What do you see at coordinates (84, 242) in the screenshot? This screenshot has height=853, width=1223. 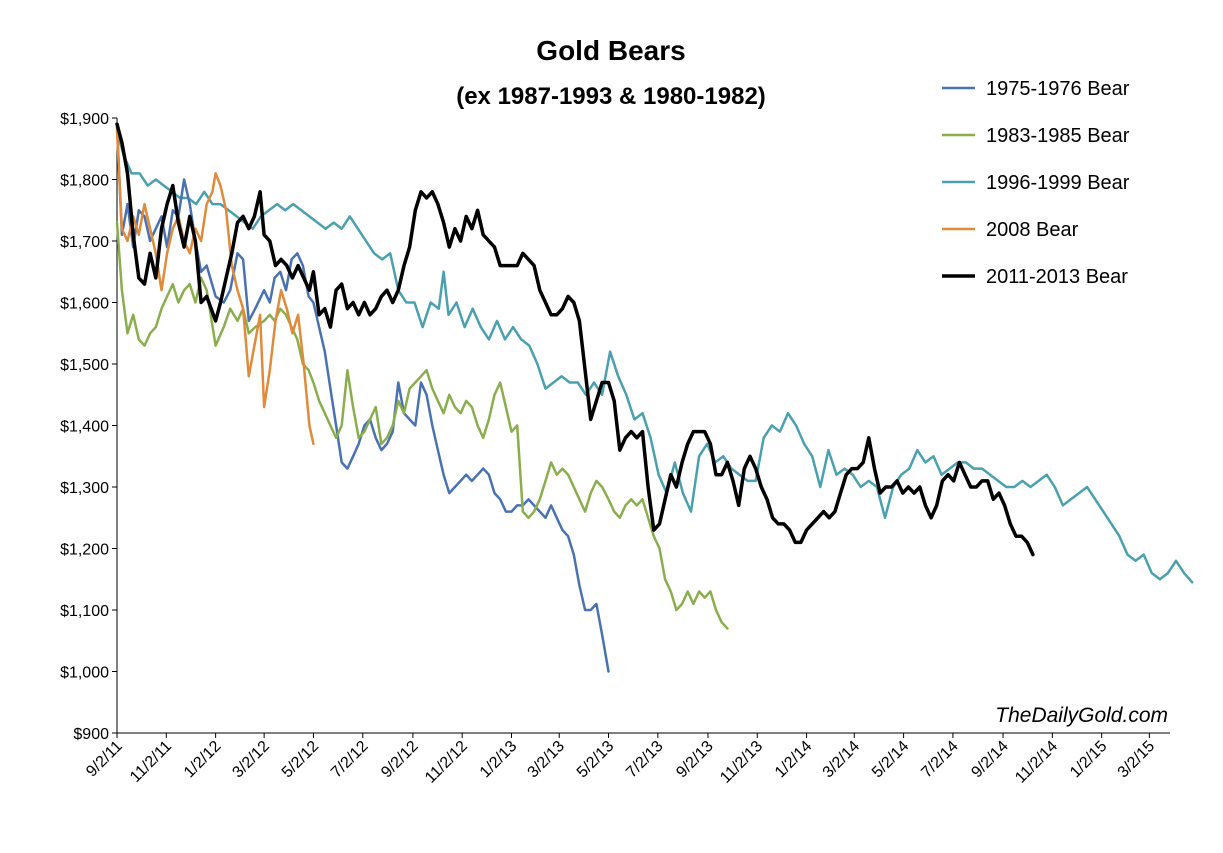 I see `y-tick-label: $1,700` at bounding box center [84, 242].